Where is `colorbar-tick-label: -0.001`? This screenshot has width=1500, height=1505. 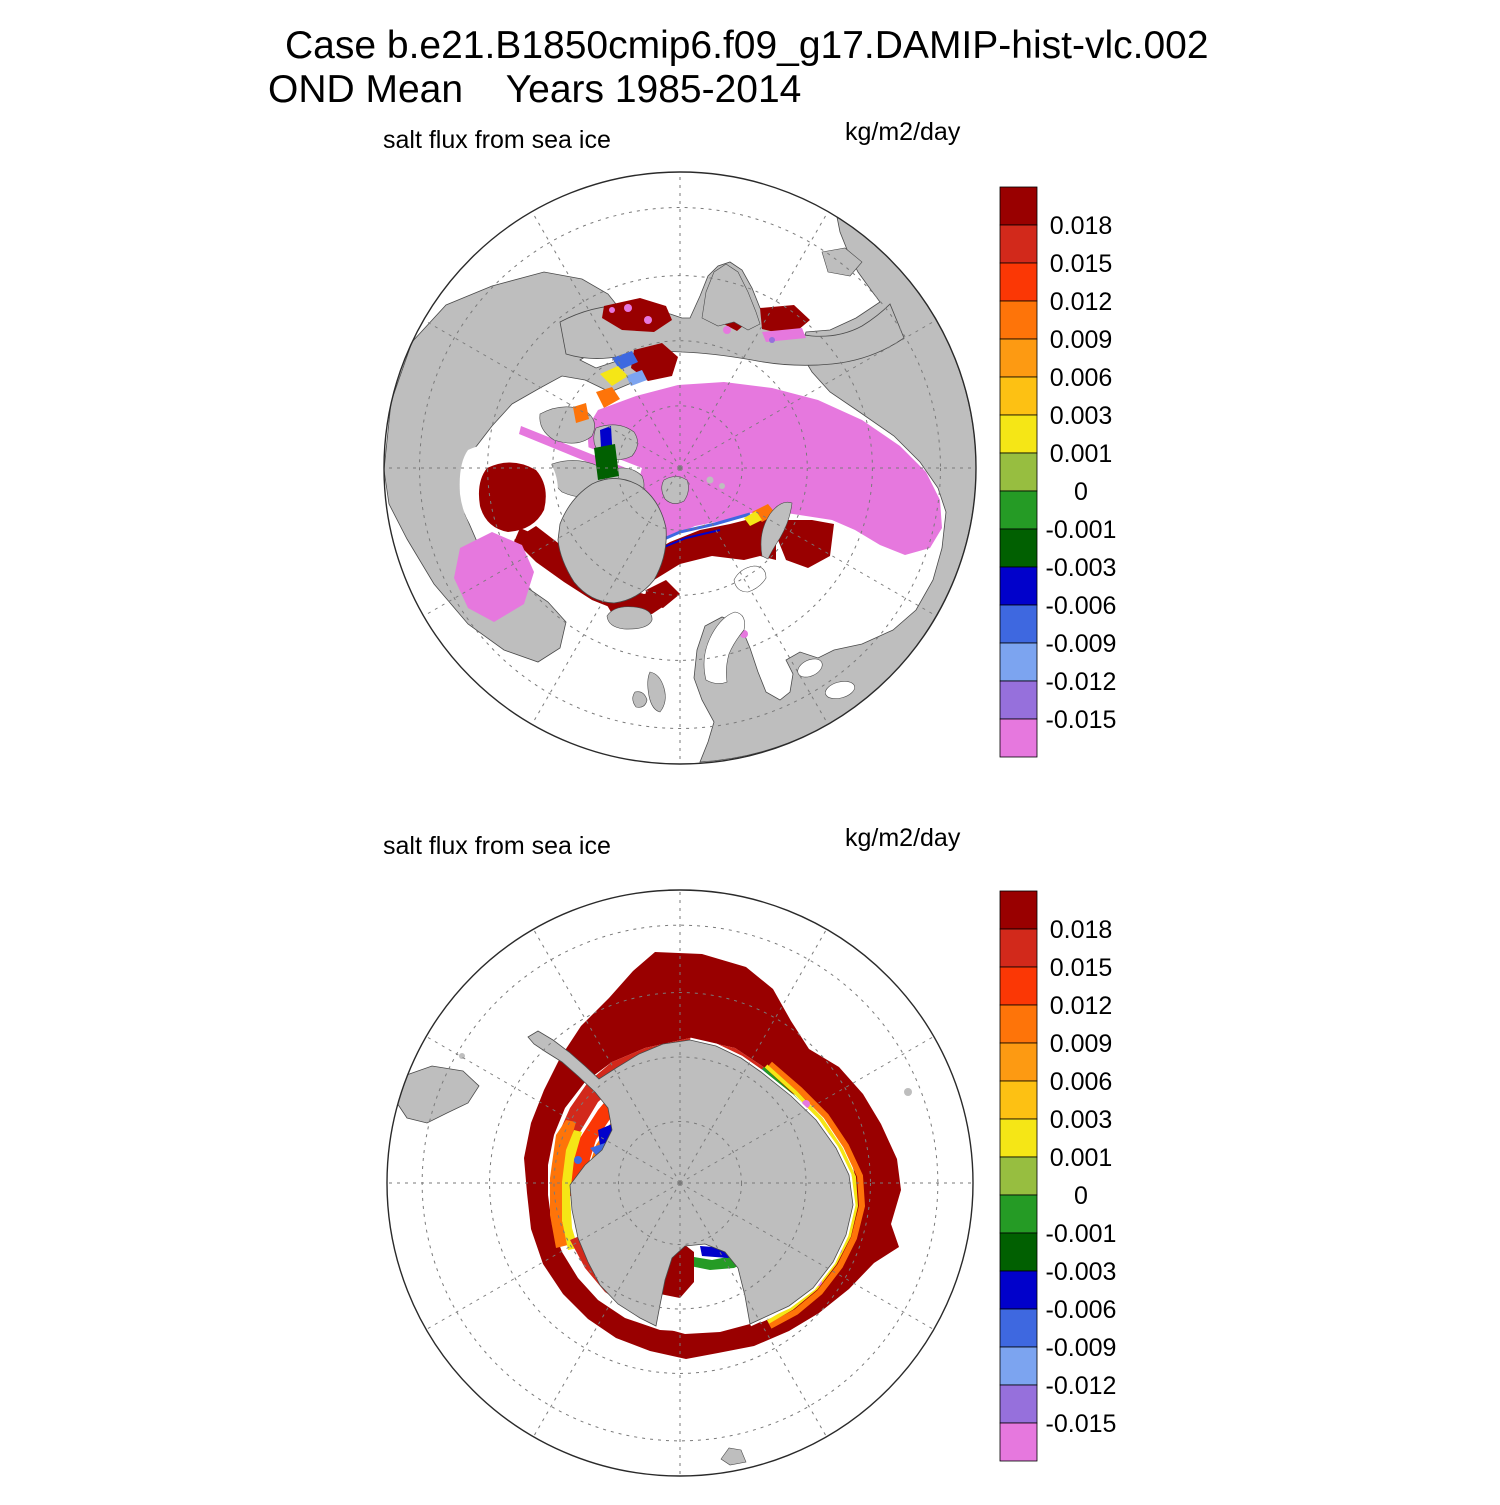
colorbar-tick-label: -0.001 is located at coordinates (1081, 1234).